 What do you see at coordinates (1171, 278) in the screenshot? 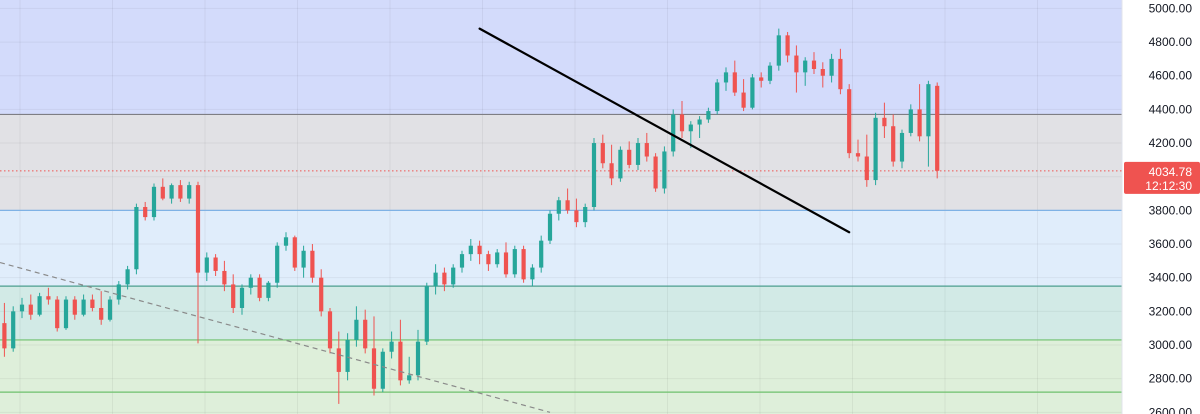
I see `y-tick-label: 3400.00` at bounding box center [1171, 278].